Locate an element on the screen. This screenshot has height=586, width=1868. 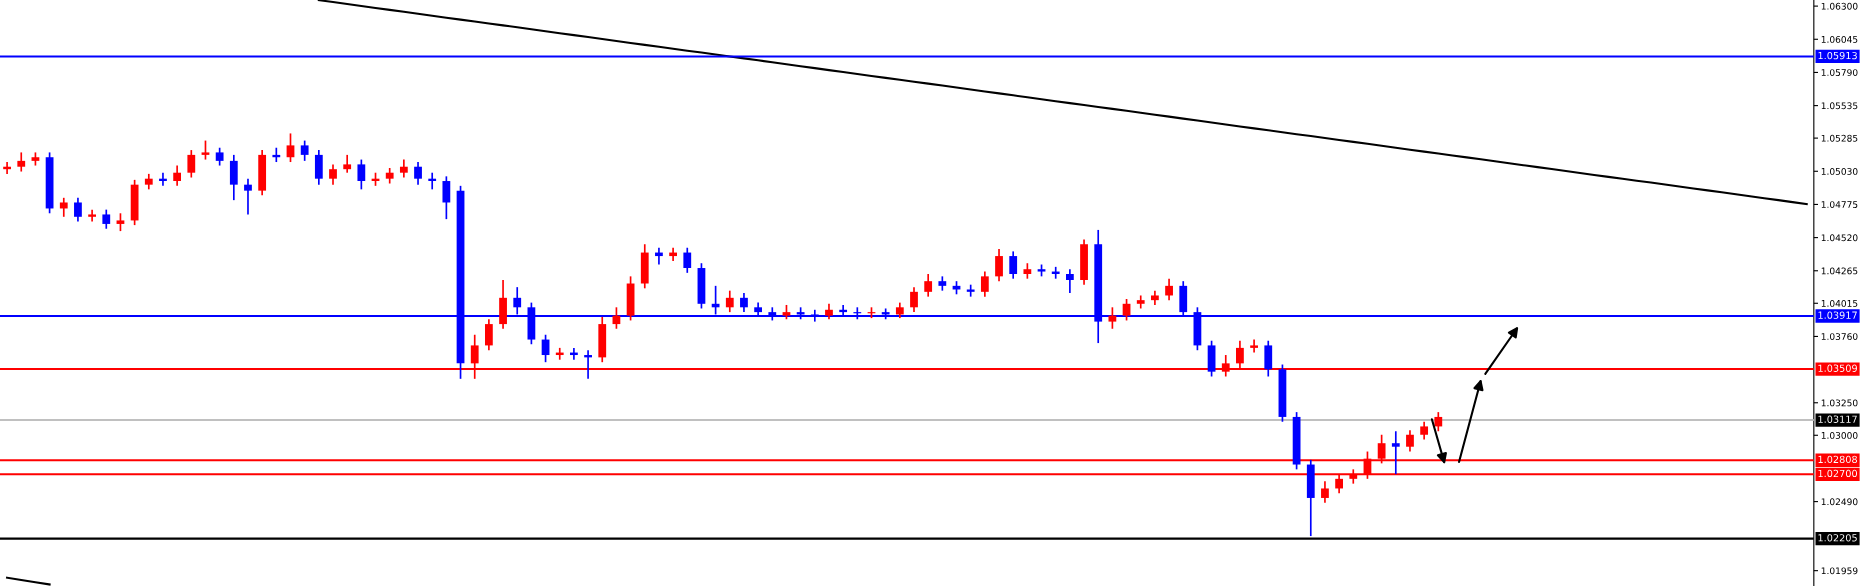
y-tick-label: 1.03000 is located at coordinates (1839, 435).